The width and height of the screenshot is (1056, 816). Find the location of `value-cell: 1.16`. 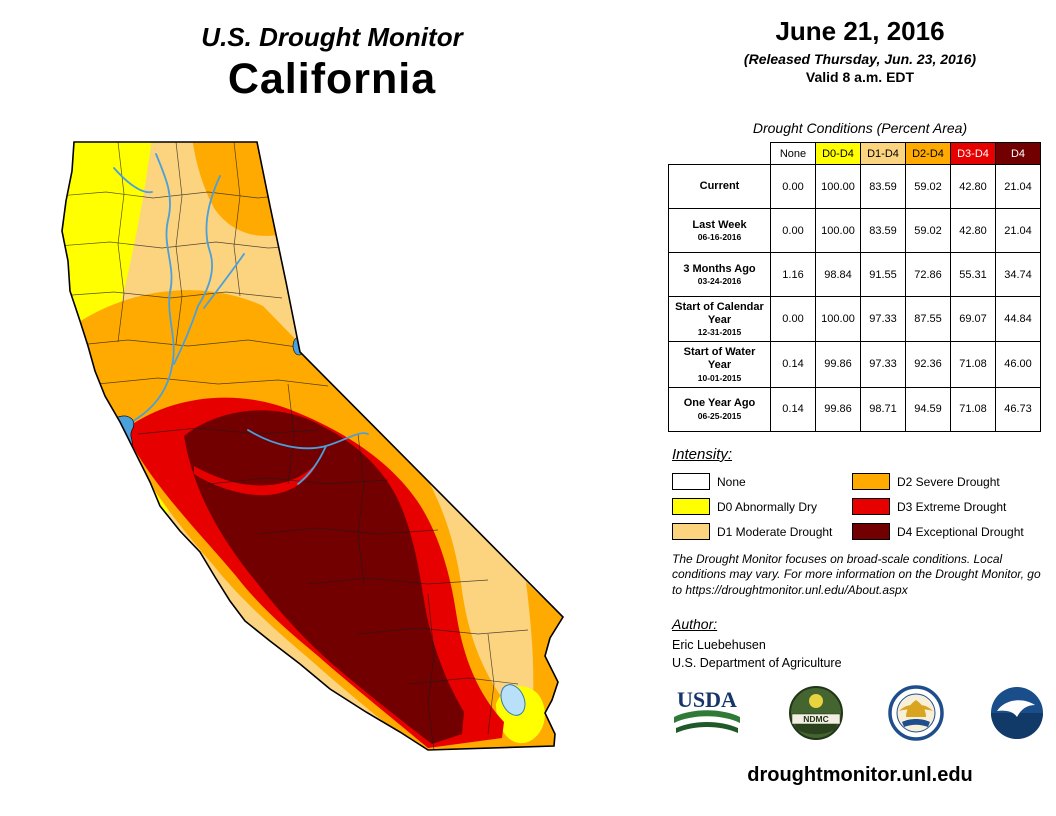

value-cell: 1.16 is located at coordinates (793, 274).